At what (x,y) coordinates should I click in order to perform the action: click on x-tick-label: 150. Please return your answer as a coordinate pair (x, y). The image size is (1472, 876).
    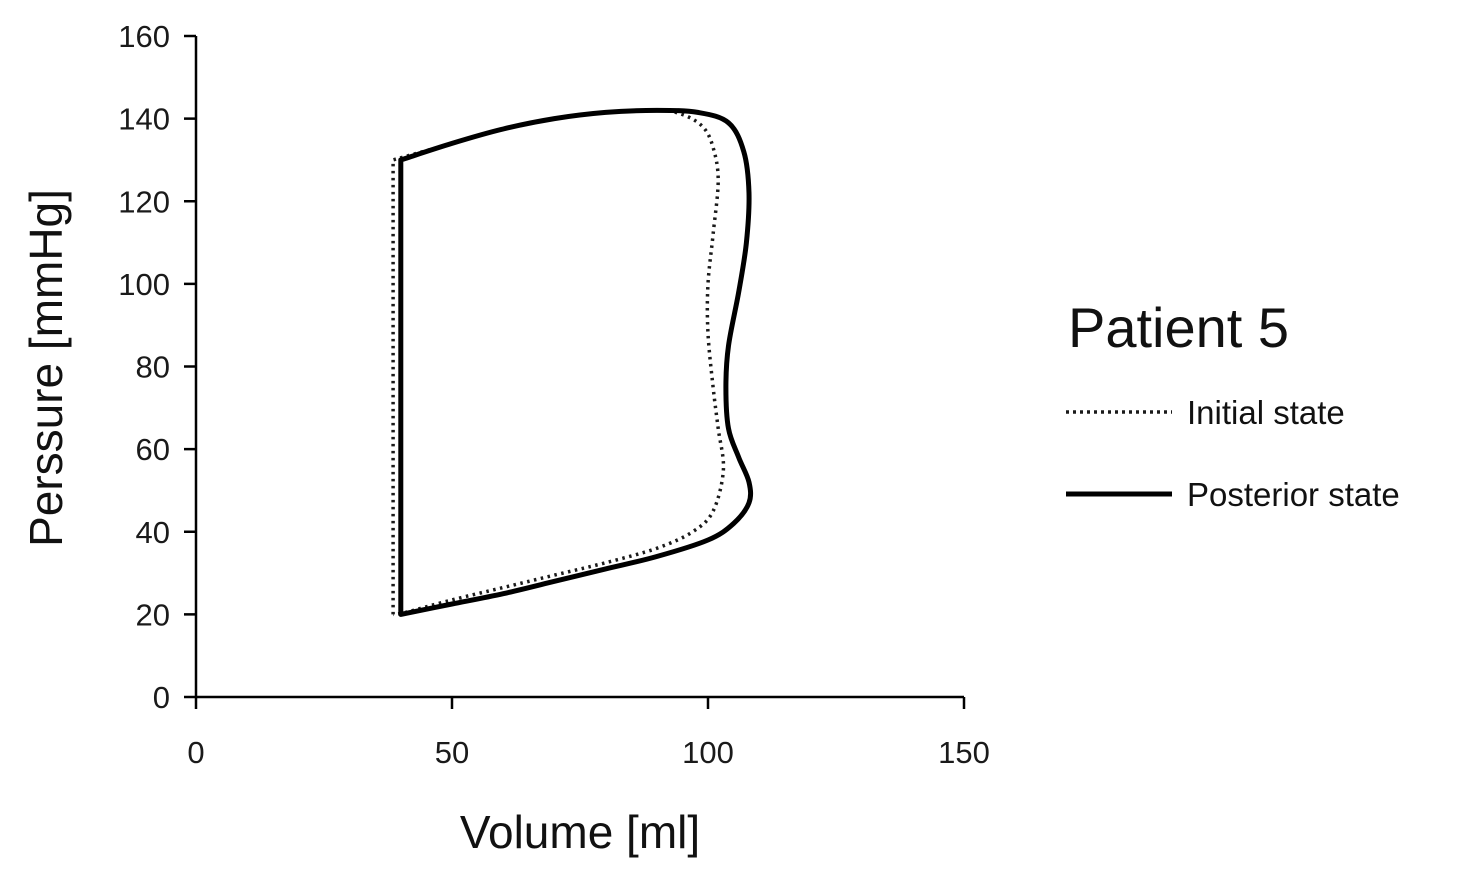
    Looking at the image, I should click on (964, 752).